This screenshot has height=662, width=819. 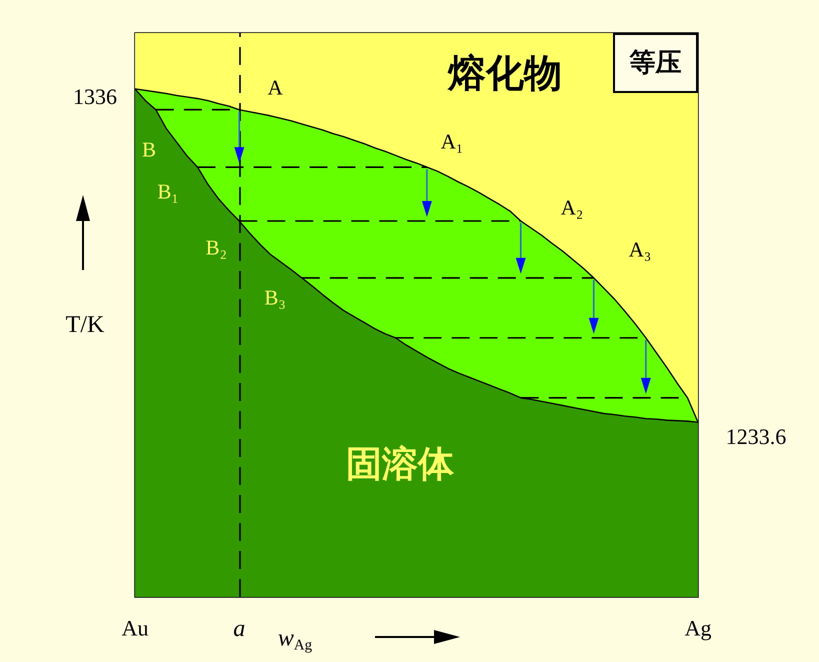 What do you see at coordinates (95, 96) in the screenshot?
I see `annotation: 1336` at bounding box center [95, 96].